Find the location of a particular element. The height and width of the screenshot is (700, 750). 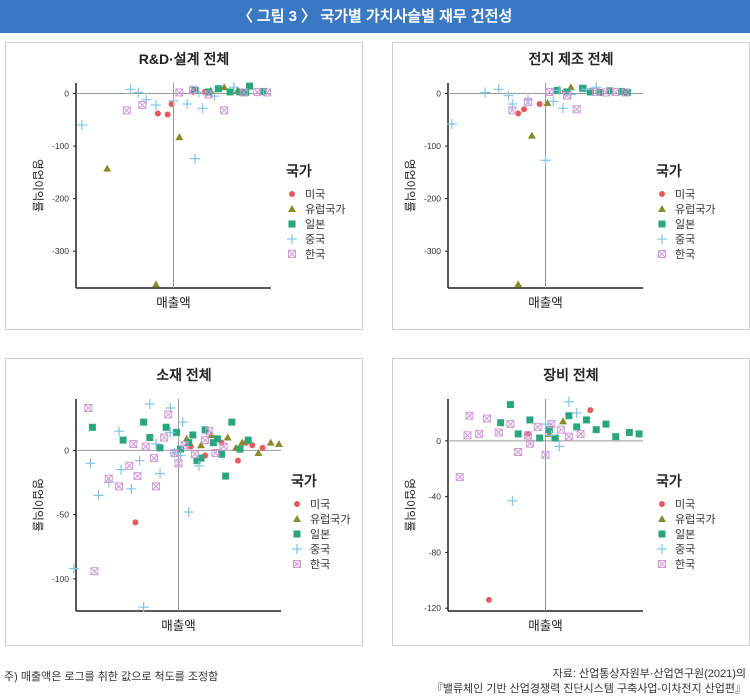

legend-label: 한국 is located at coordinates (685, 565).